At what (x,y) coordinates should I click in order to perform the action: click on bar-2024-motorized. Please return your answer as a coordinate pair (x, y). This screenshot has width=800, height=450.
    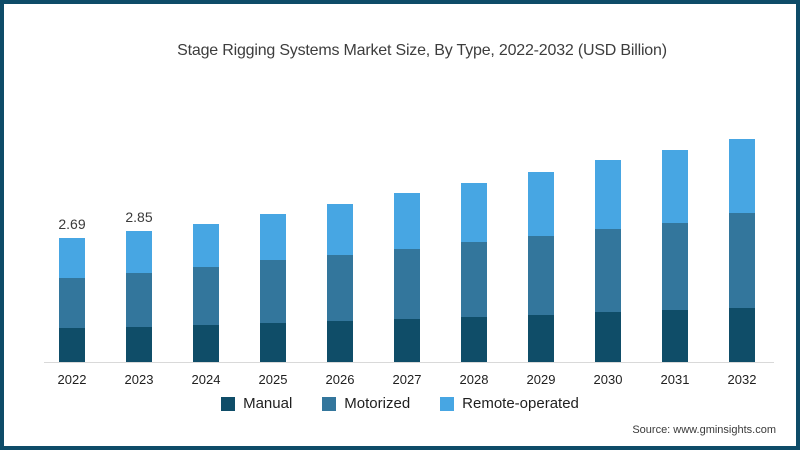
    Looking at the image, I should click on (206, 296).